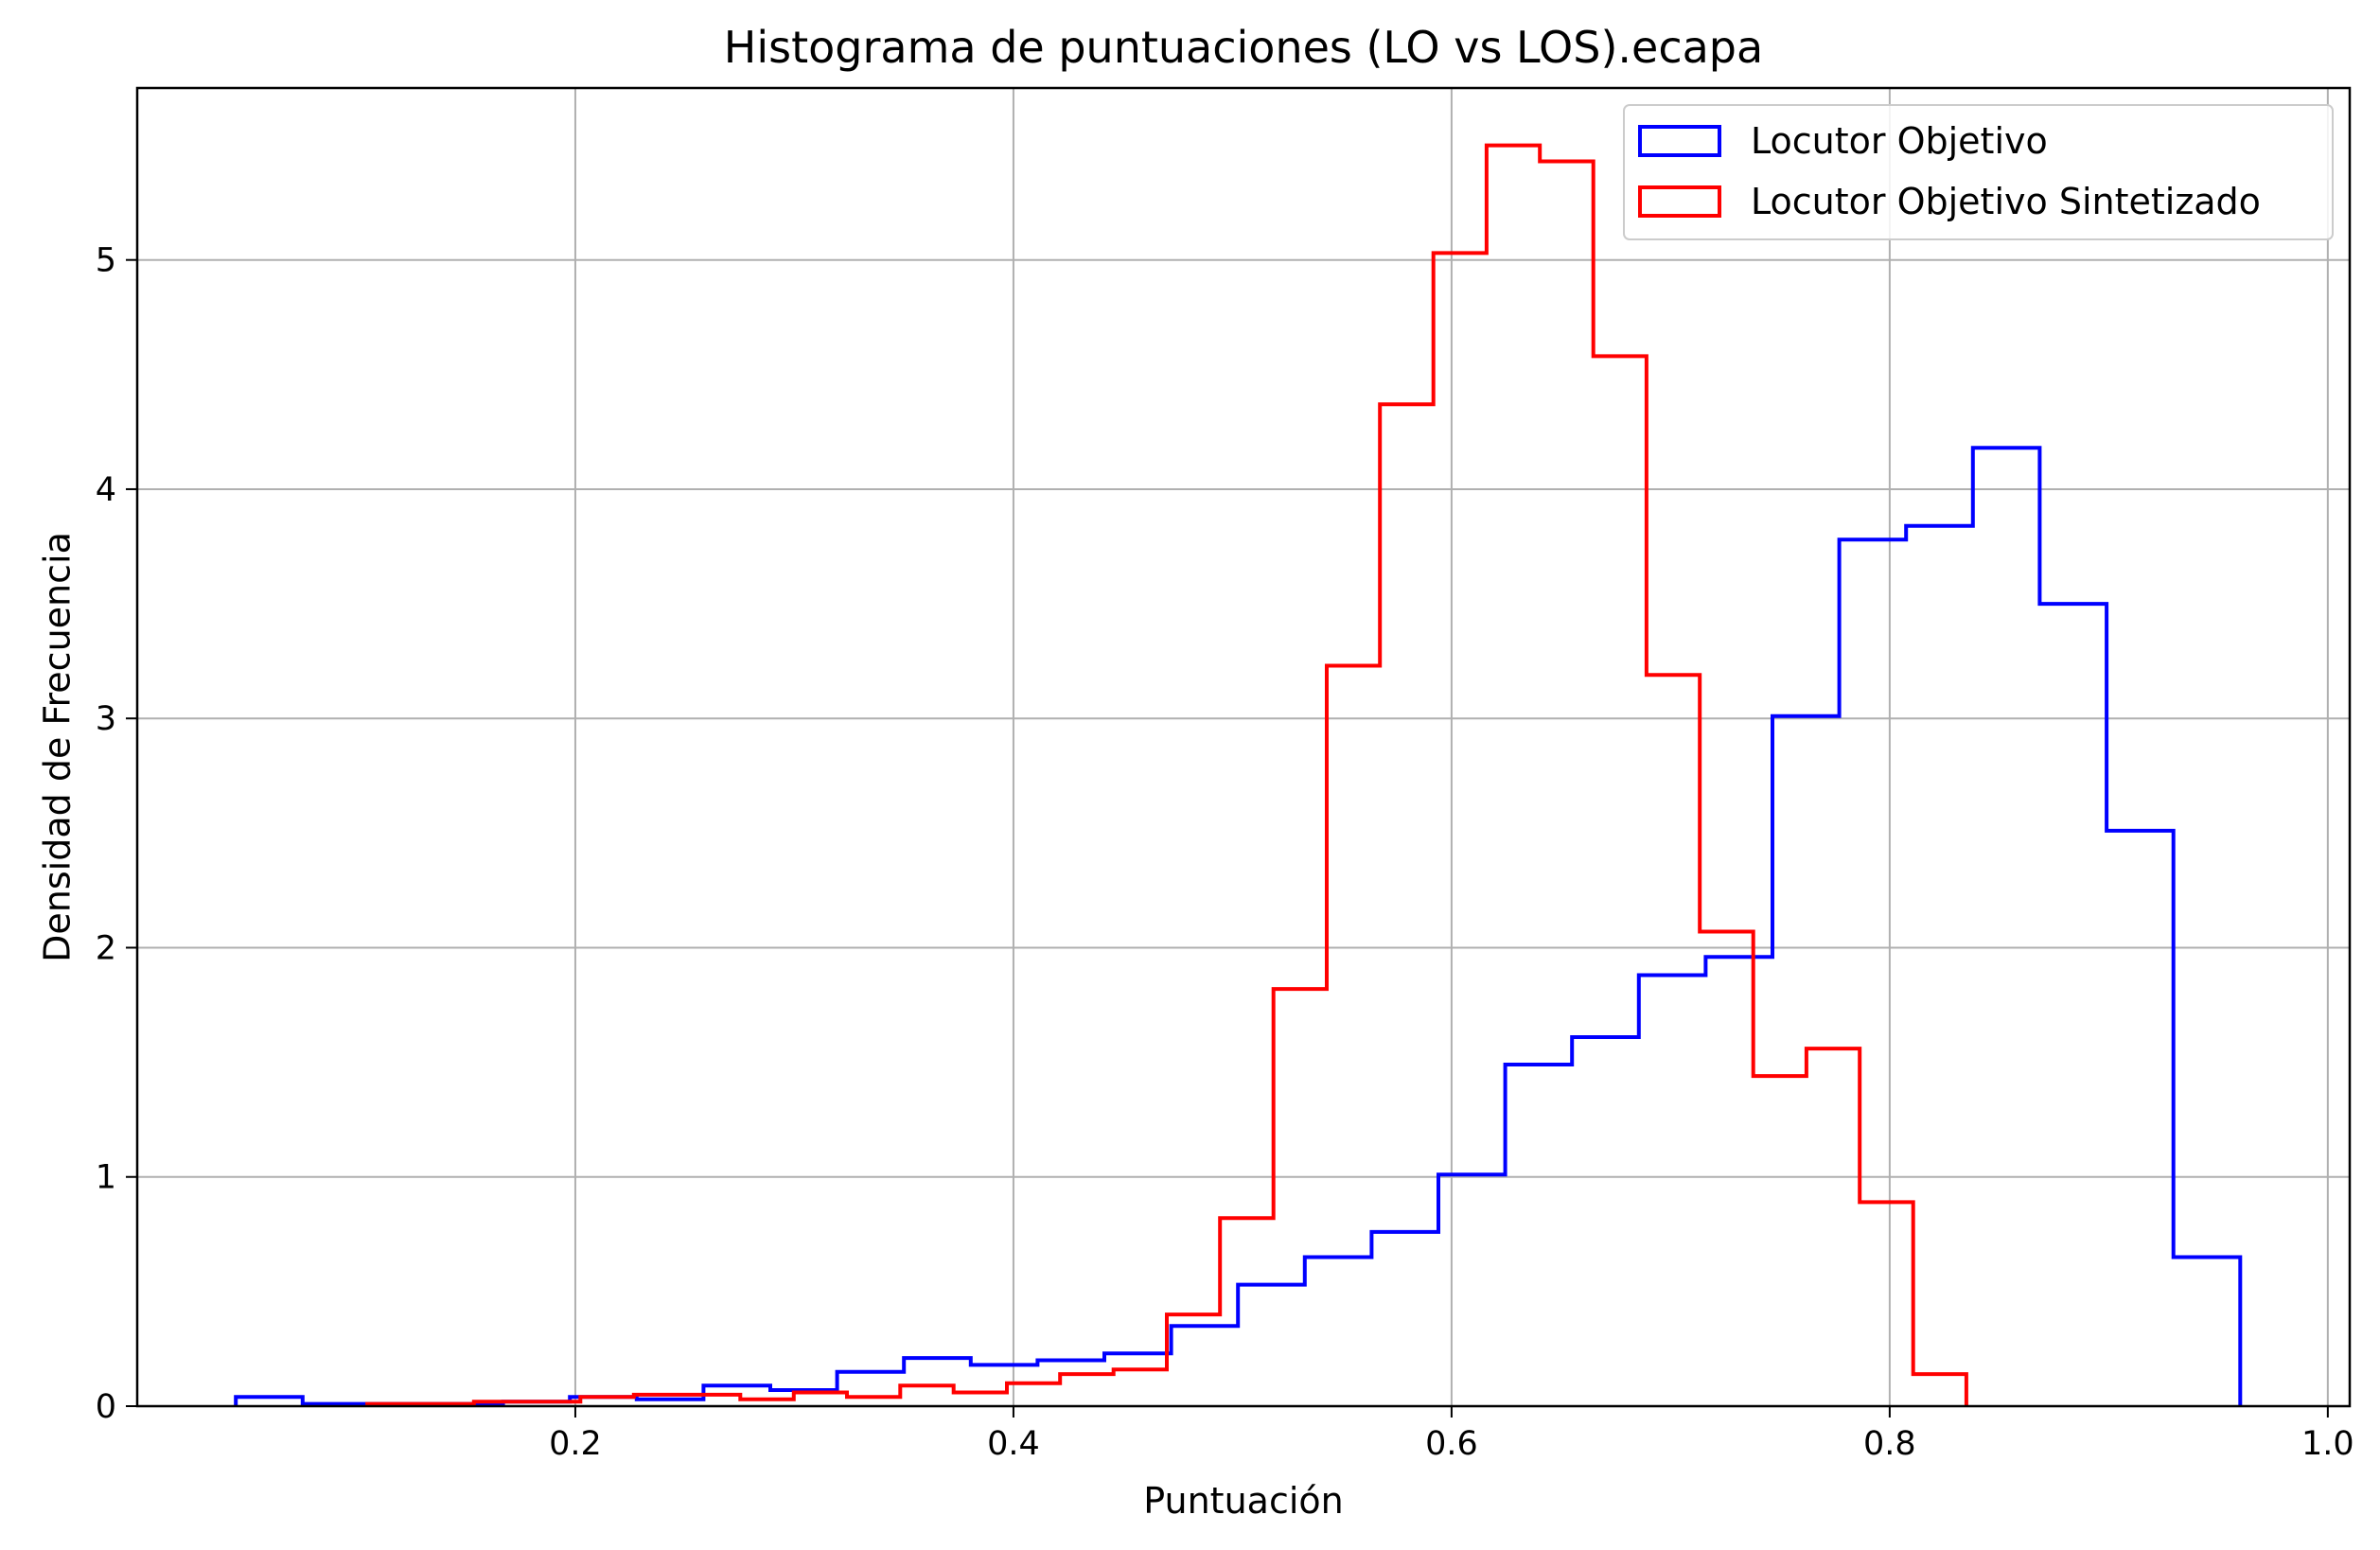 The width and height of the screenshot is (2380, 1550). Describe the element at coordinates (2006, 202) in the screenshot. I see `legend-label: Locutor Objetivo Sintetizado` at that location.